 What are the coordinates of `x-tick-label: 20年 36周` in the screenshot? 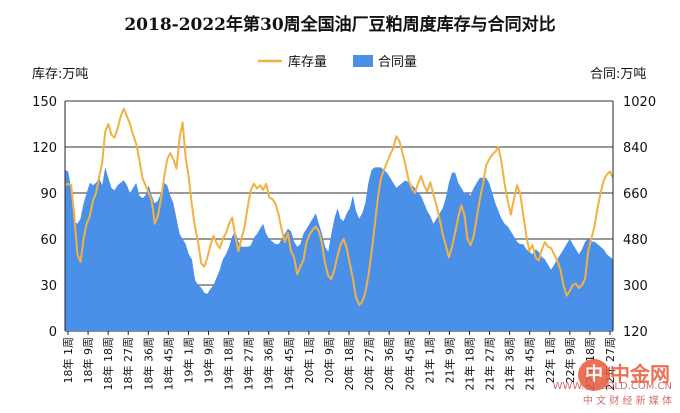 It's located at (389, 364).